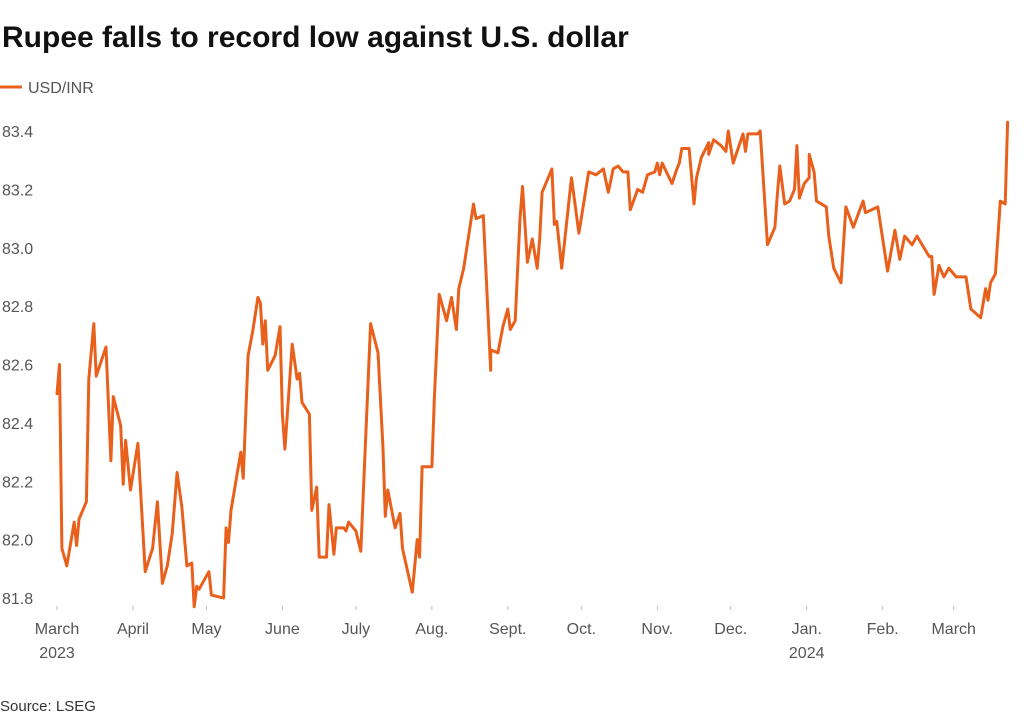 Image resolution: width=1024 pixels, height=721 pixels. What do you see at coordinates (17, 424) in the screenshot?
I see `y-tick-label: 82.4` at bounding box center [17, 424].